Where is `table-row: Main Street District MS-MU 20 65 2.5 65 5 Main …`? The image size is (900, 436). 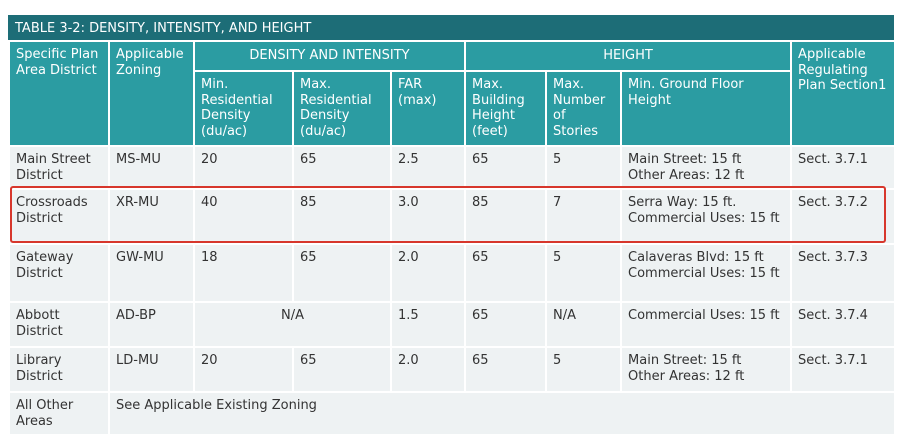
table-row: Main Street District MS-MU 20 65 2.5 65 5 Main … is located at coordinates (452, 167).